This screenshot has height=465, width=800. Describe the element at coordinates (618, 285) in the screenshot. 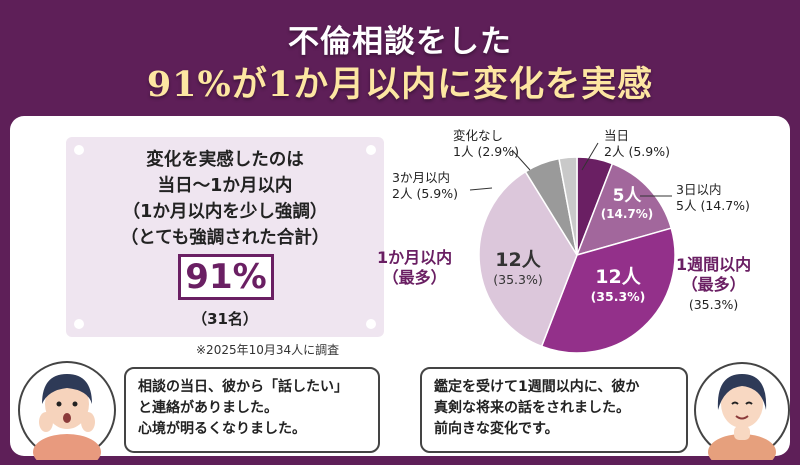

I see `slice-inner-1-week: 12人 (35.3%)` at that location.